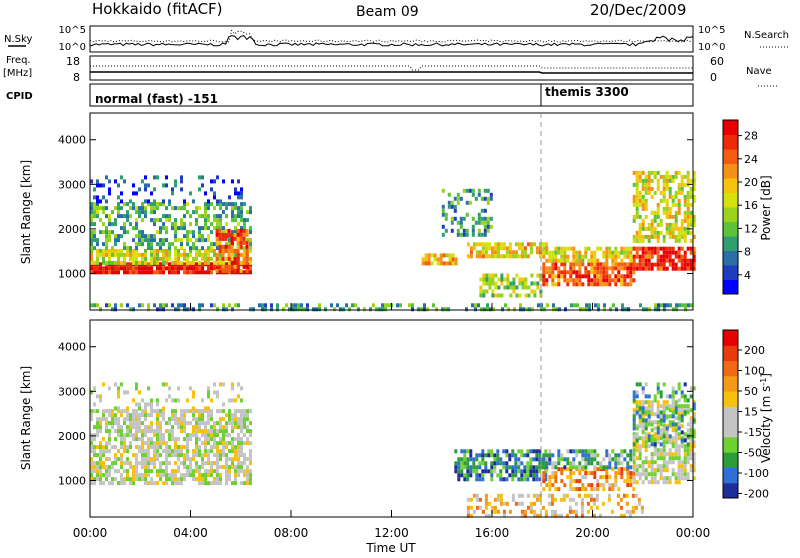  Describe the element at coordinates (756, 473) in the screenshot. I see `colorbar-tick-label: -100` at that location.